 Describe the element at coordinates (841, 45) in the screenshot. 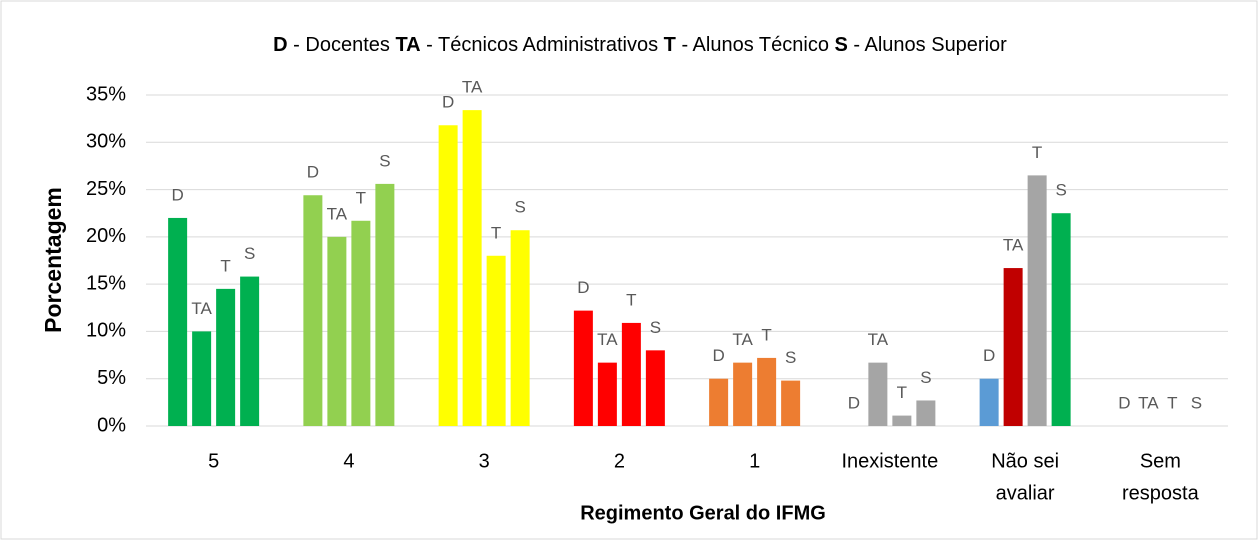

I see `title-key: S` at that location.